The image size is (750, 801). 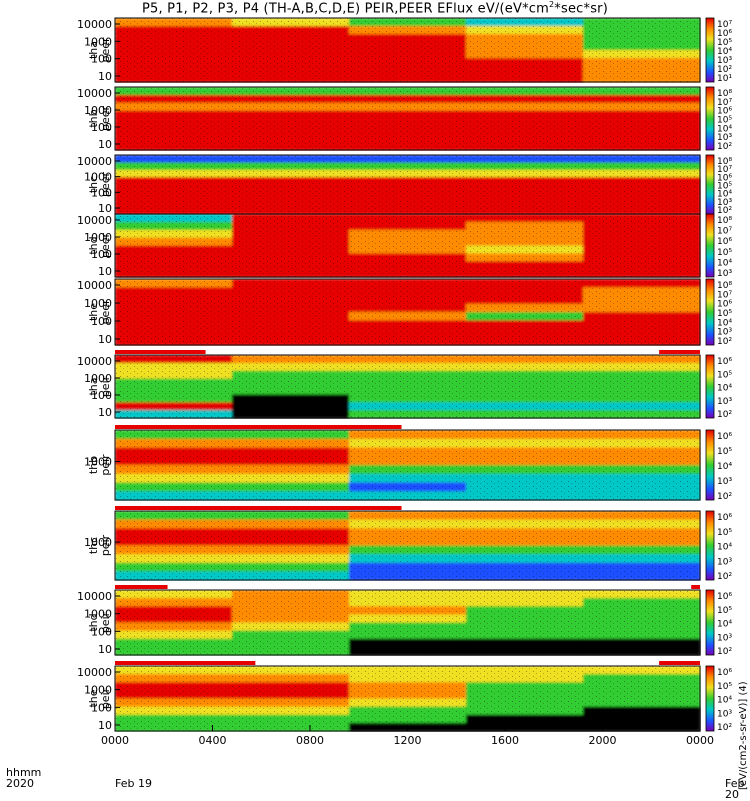 What do you see at coordinates (551, 4) in the screenshot?
I see `title-sup: 2` at bounding box center [551, 4].